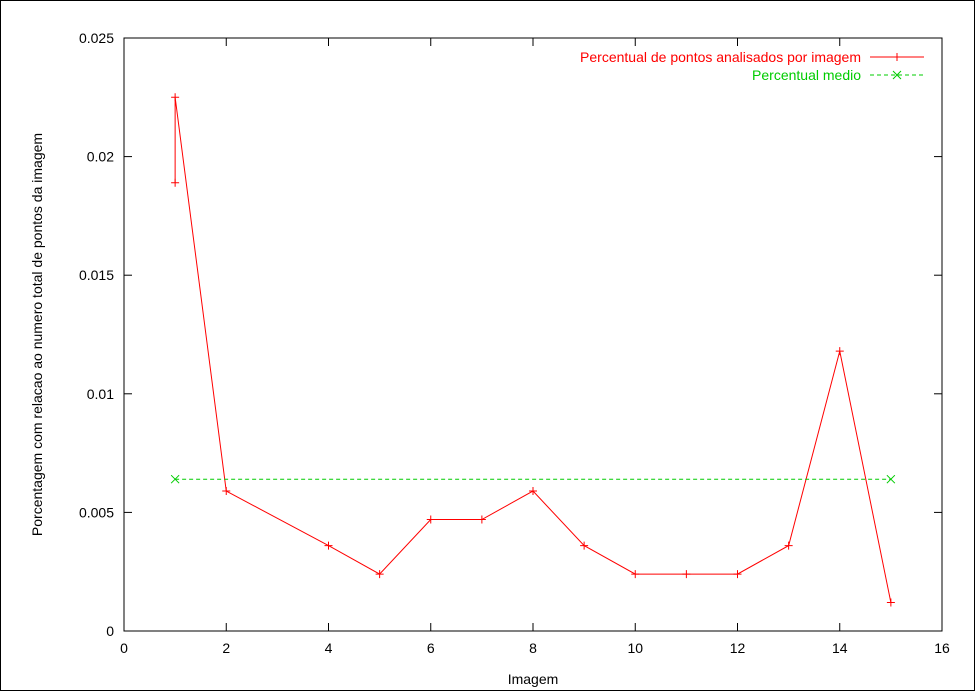  Describe the element at coordinates (96, 512) in the screenshot. I see `y-tick-label: 0.005` at that location.